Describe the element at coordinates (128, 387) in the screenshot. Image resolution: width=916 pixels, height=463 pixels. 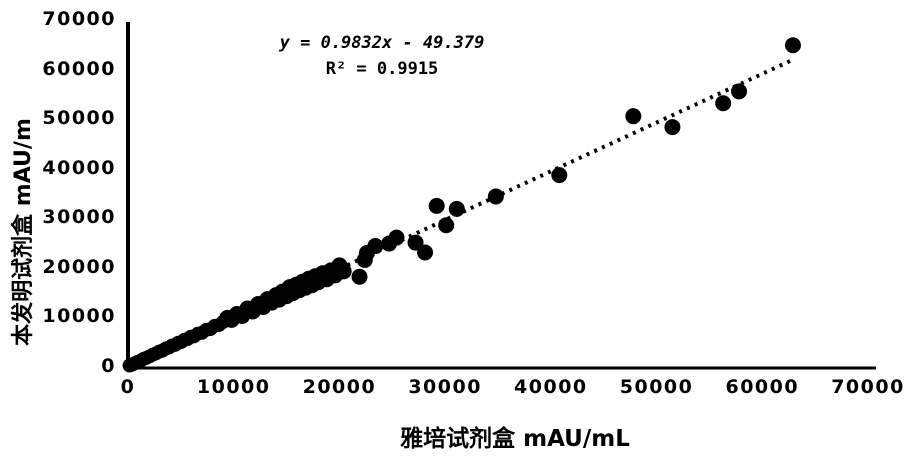
I see `x-tick-label: 0` at that location.